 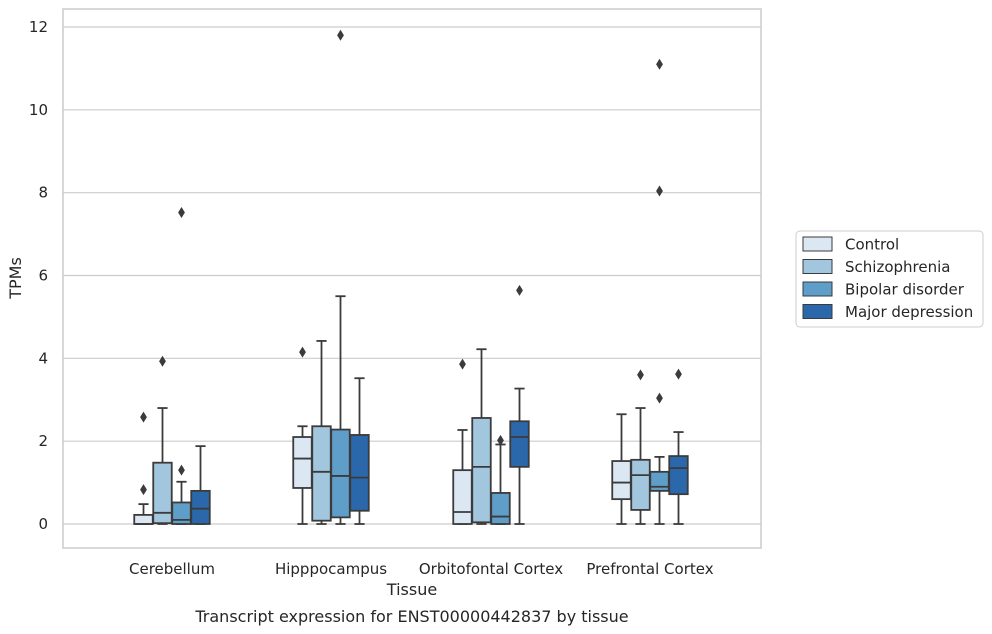 I want to click on x-tick-label: Cerebellum, so click(x=172, y=569).